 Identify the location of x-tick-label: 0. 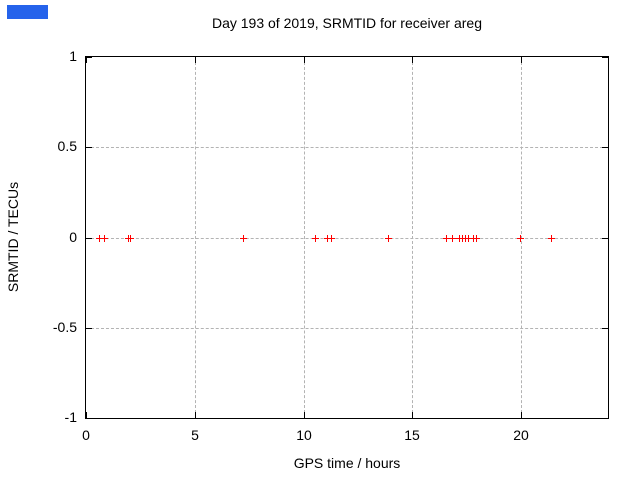
(86, 435).